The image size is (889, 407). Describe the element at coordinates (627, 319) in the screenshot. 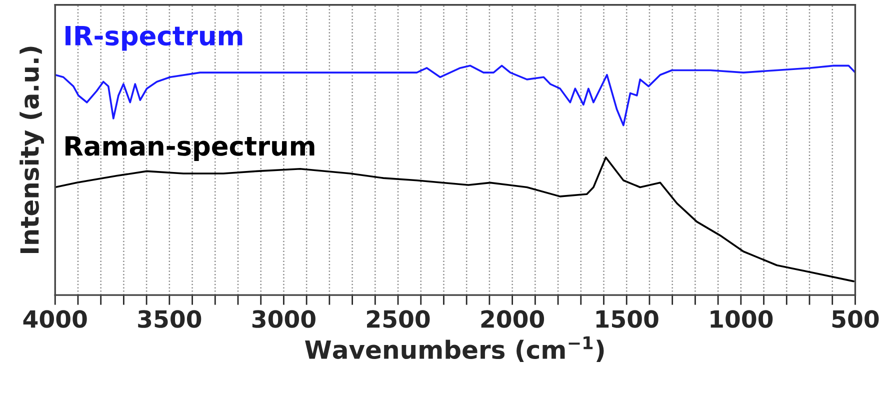

I see `x-tick-label: 1500` at that location.